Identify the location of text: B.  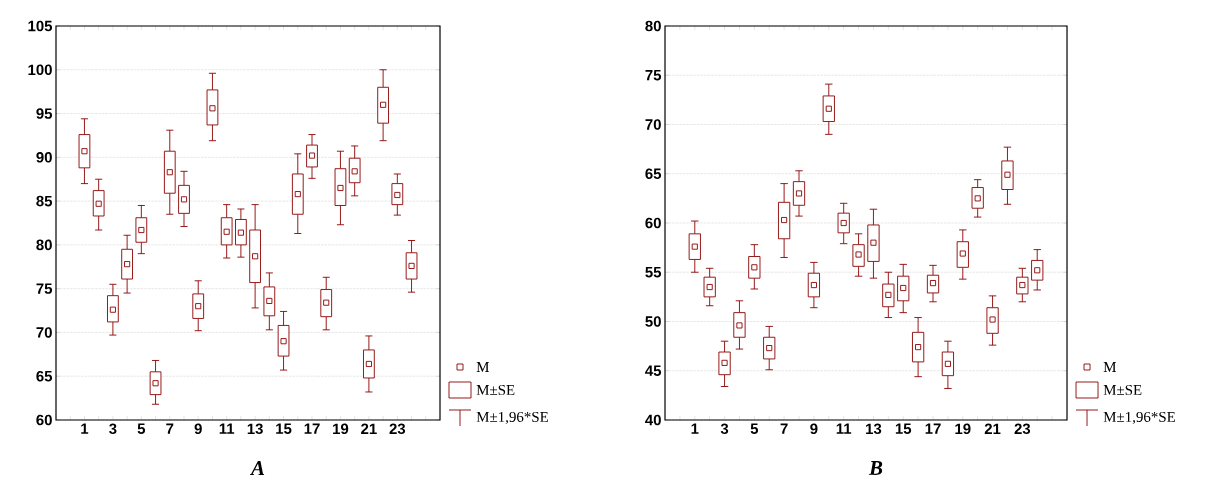
(875, 468).